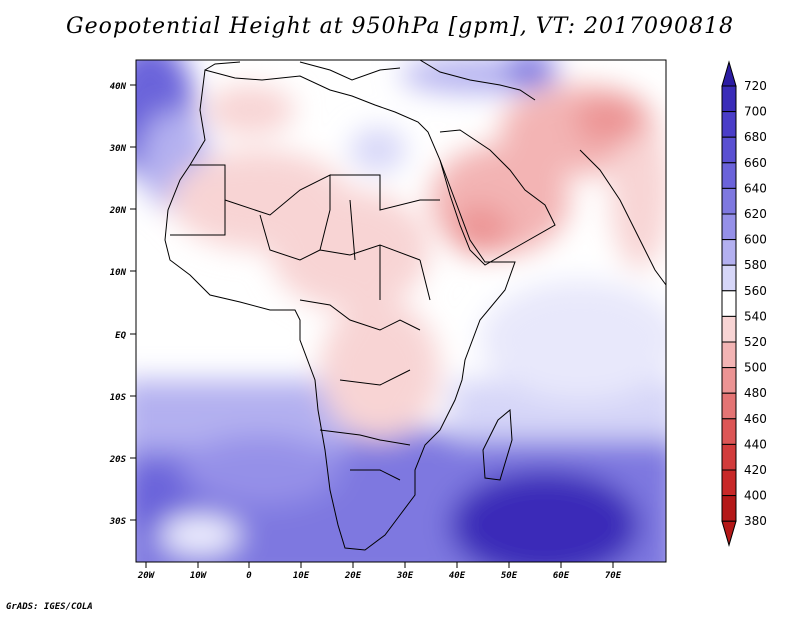  I want to click on colorbar-label: 520, so click(755, 342).